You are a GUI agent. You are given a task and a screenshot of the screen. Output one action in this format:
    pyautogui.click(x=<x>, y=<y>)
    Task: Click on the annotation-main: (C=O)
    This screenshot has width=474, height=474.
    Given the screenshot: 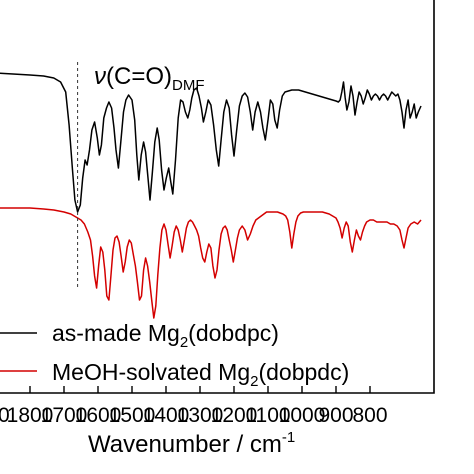 What is the action you would take?
    pyautogui.click(x=139, y=76)
    